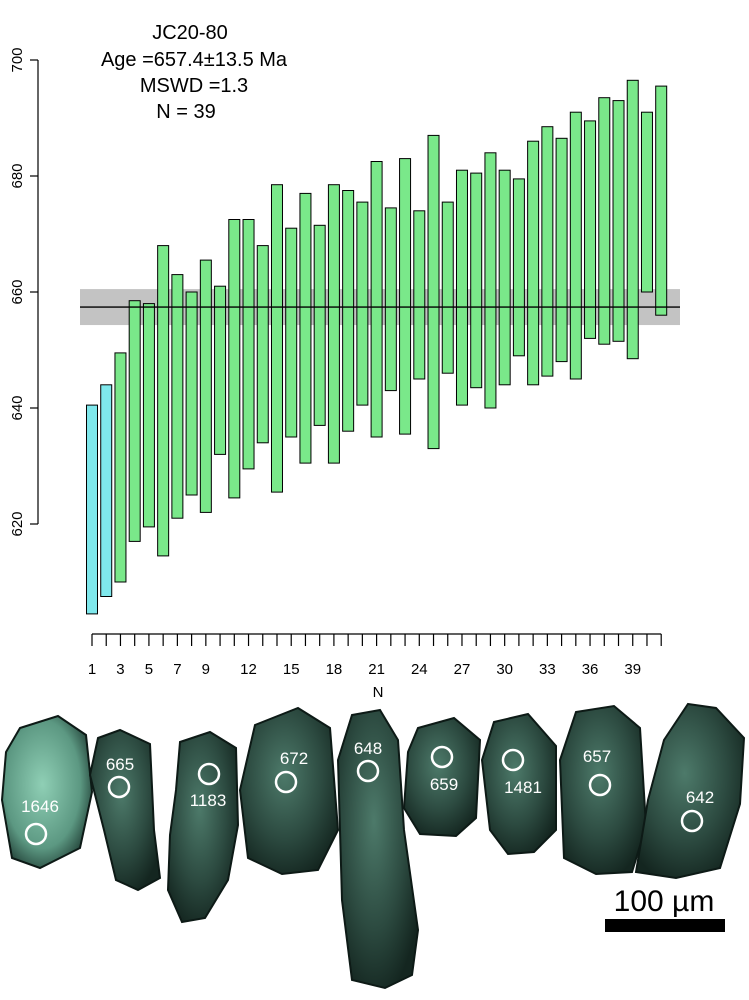  What do you see at coordinates (378, 692) in the screenshot?
I see `x-axis-title: N` at bounding box center [378, 692].